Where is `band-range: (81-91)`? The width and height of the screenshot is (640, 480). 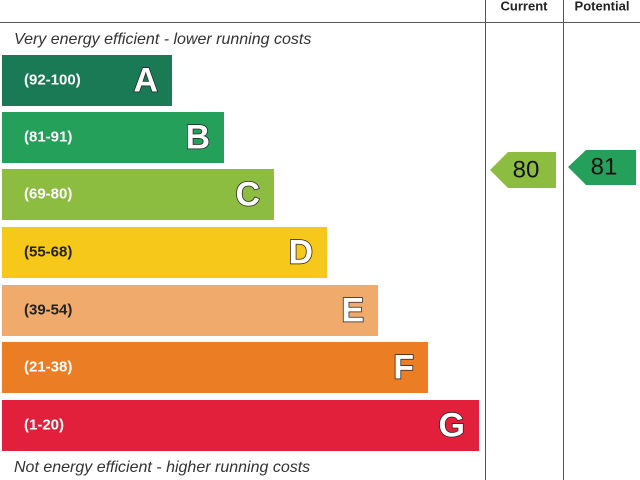 band-range: (81-91) is located at coordinates (48, 136).